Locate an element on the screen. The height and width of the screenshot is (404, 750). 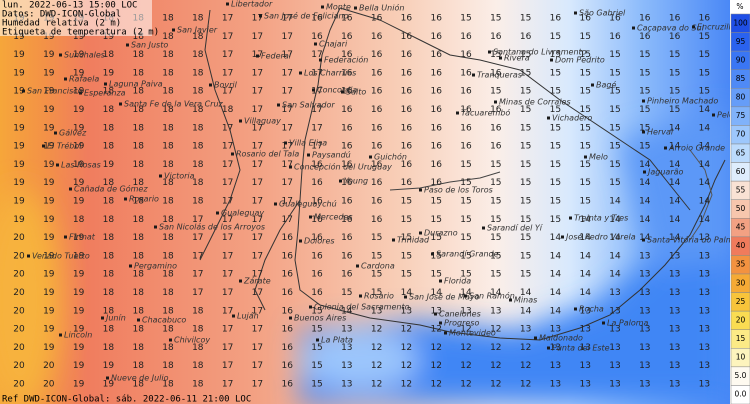
place-label: Sarandí del Yí is located at coordinates (515, 228).